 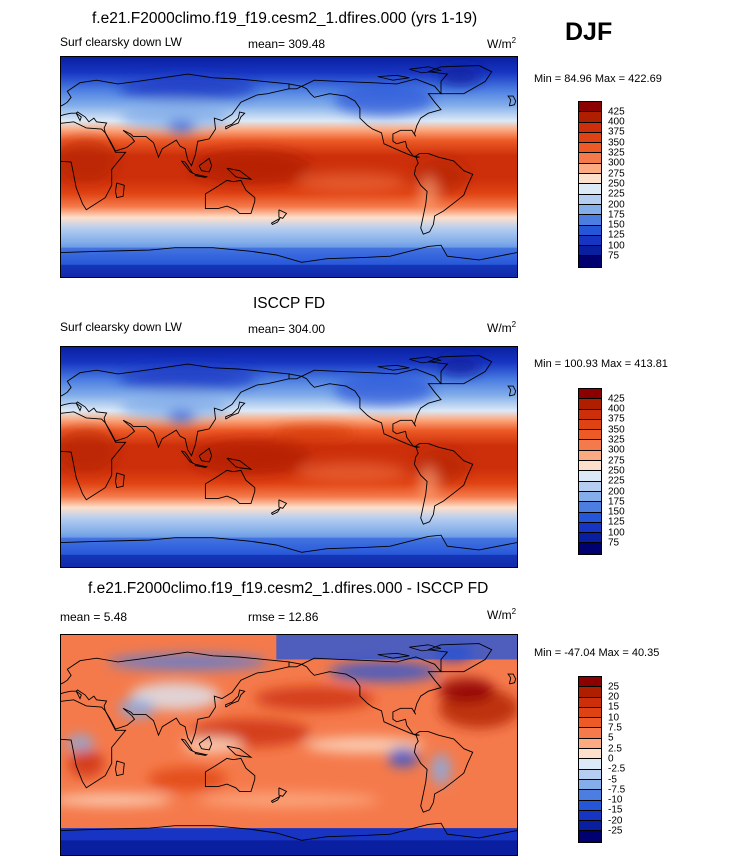 What do you see at coordinates (611, 759) in the screenshot?
I see `colorbar-tick-label: 0` at bounding box center [611, 759].